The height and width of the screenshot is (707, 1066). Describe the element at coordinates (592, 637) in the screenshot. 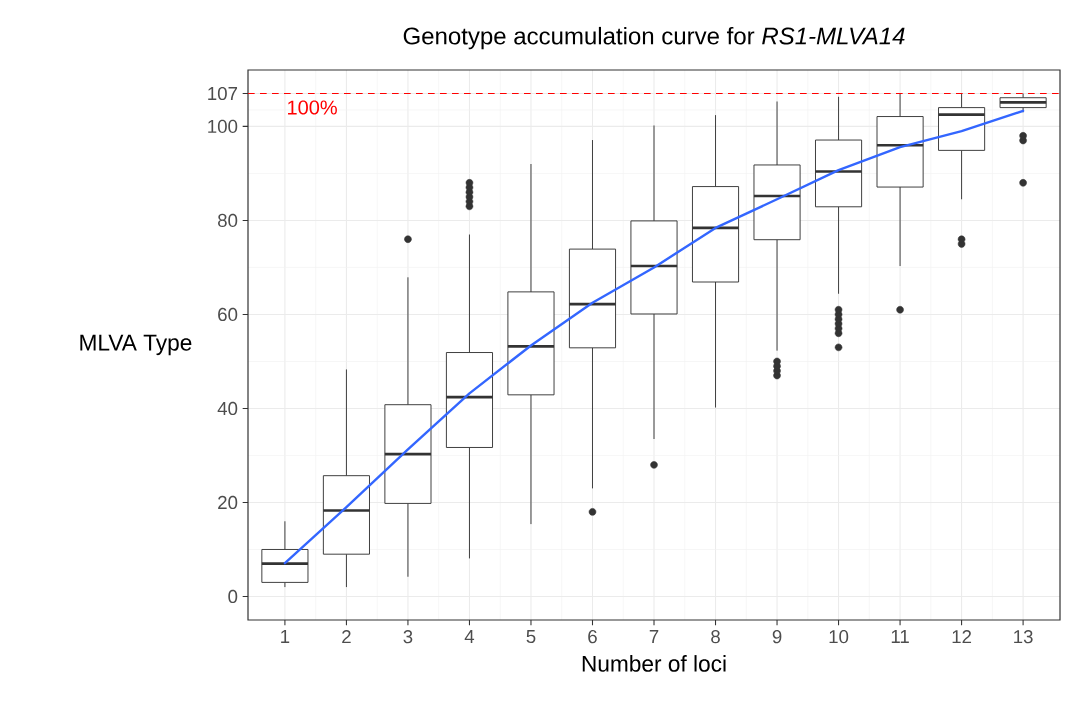

I see `x-tick-label: 6` at that location.